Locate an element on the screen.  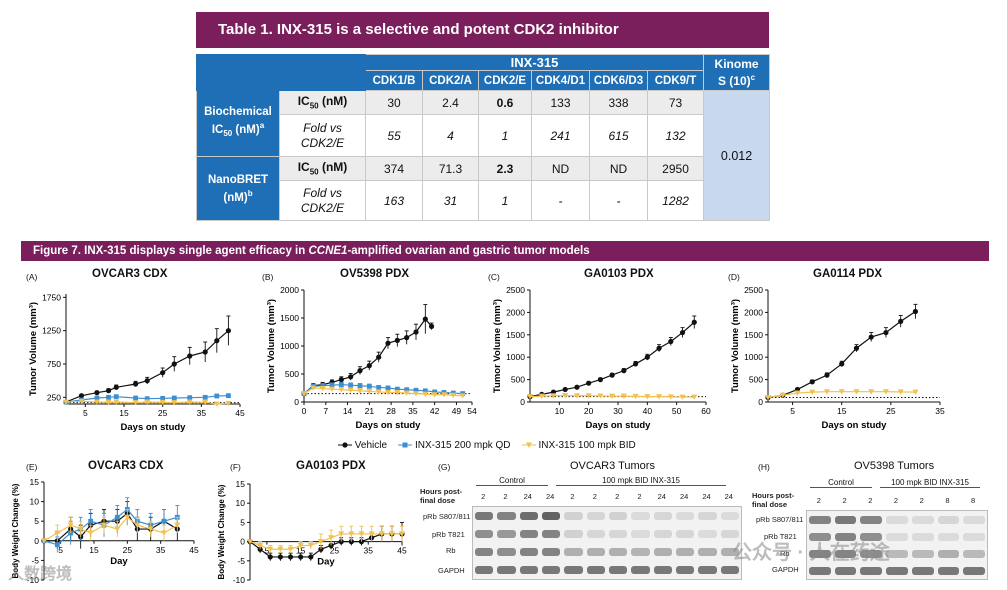
y-tick-label: 5 is located at coordinates (242, 522).